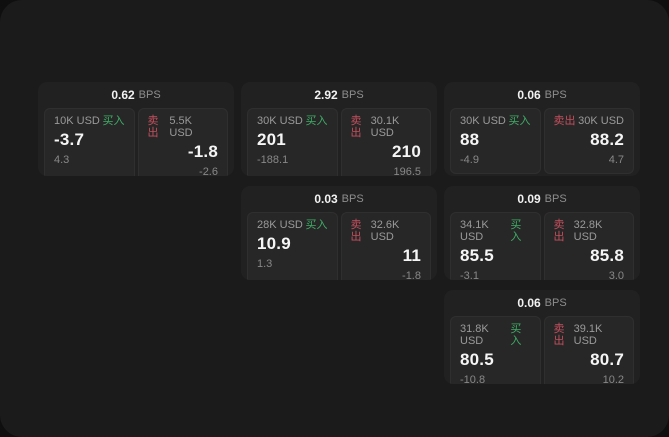 This screenshot has height=437, width=669. Describe the element at coordinates (407, 171) in the screenshot. I see `sell-change: 196.5` at that location.